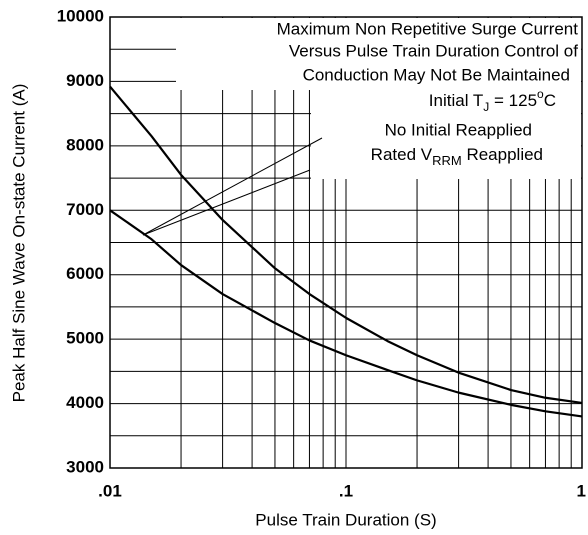 This screenshot has height=535, width=588. Describe the element at coordinates (447, 160) in the screenshot. I see `annotation-sub: RRM` at that location.